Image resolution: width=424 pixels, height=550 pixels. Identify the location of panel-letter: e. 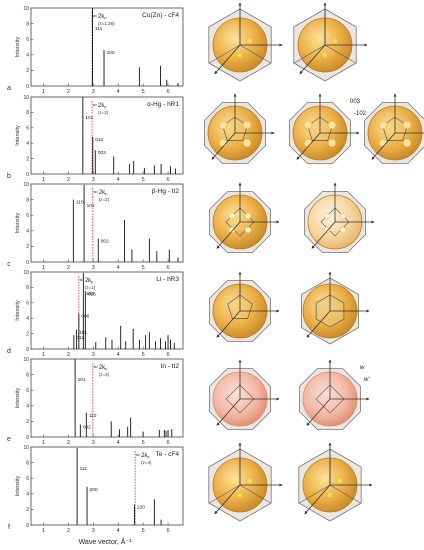
(9, 439).